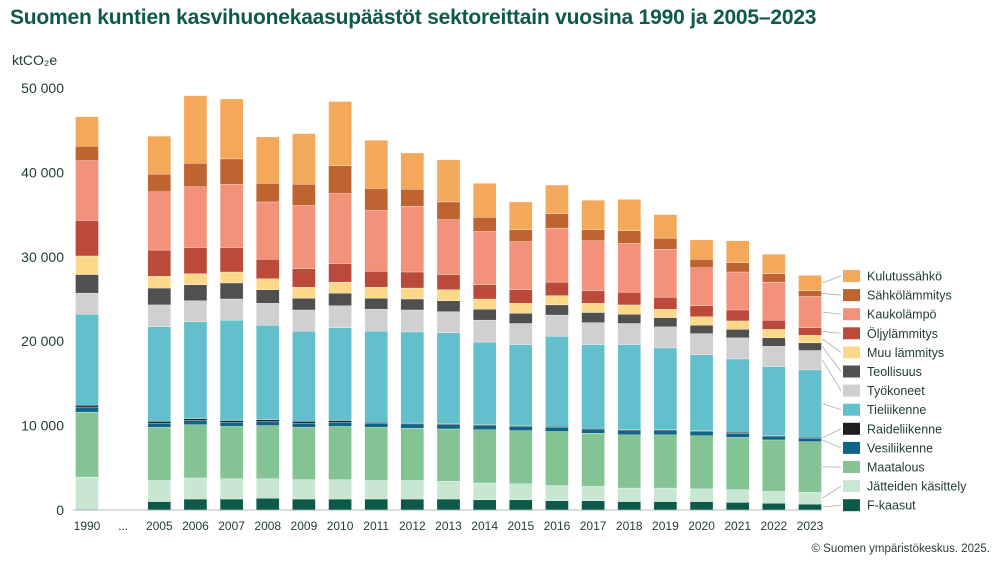 This screenshot has width=1000, height=563. I want to click on legend-label: Sähkölämmitys, so click(909, 296).